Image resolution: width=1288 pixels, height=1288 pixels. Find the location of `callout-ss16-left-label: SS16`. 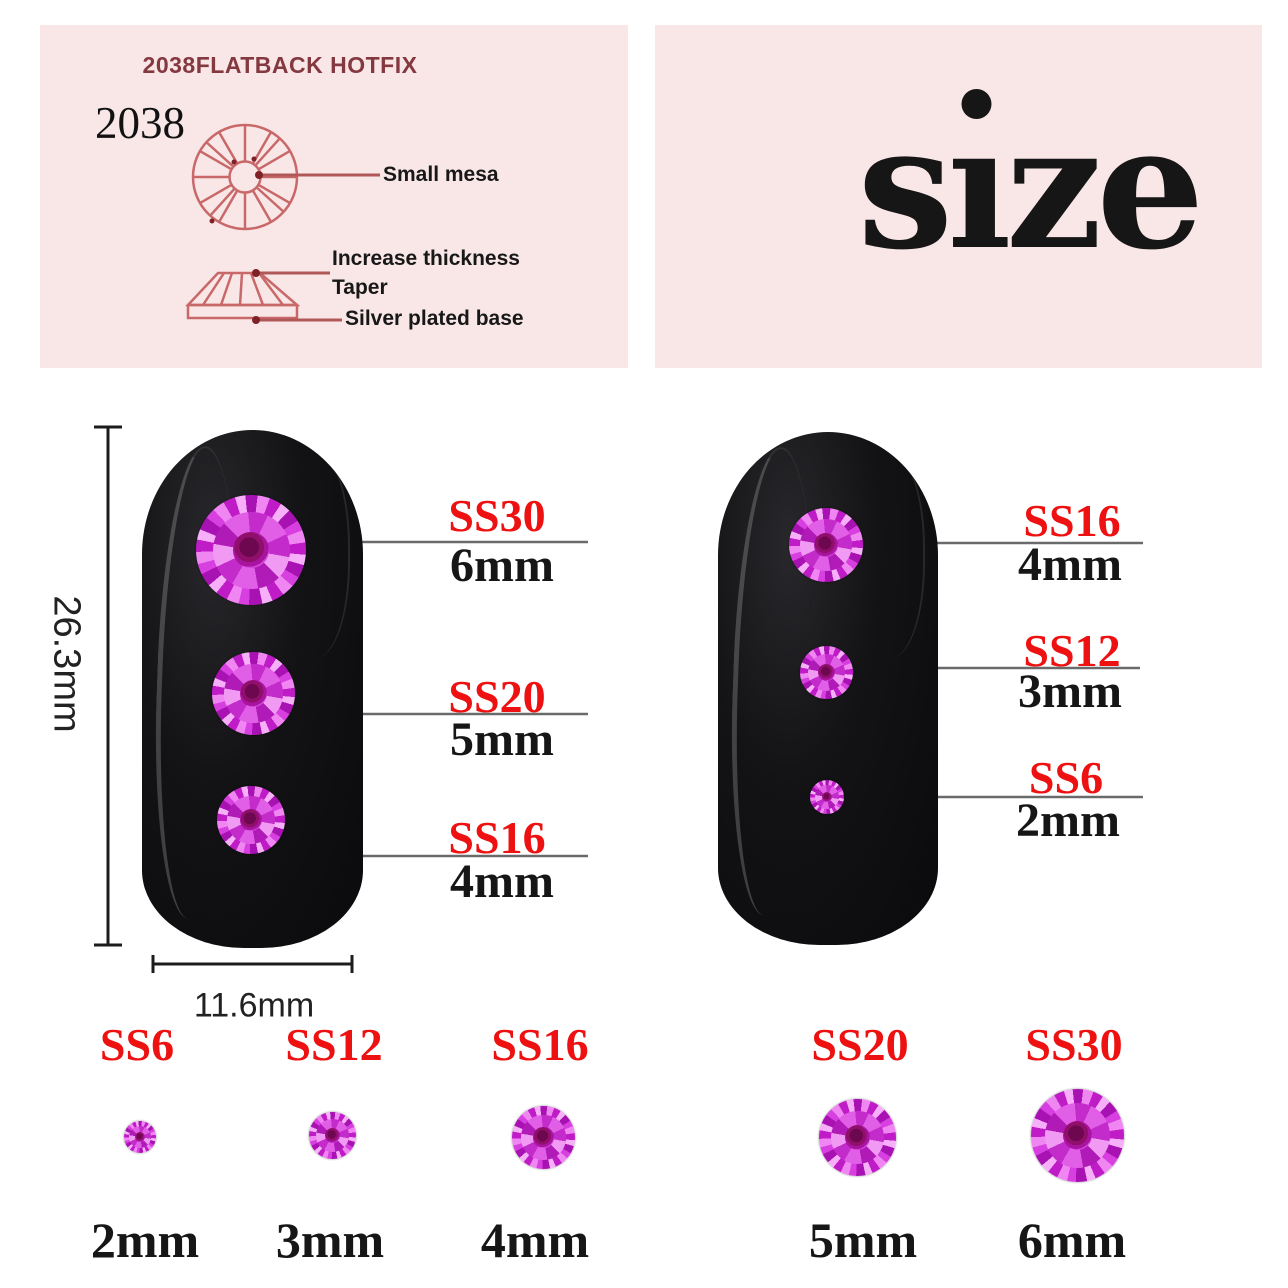

callout-ss16-left-label: SS16 is located at coordinates (497, 837).